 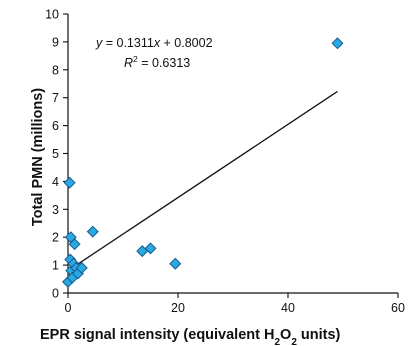 I want to click on y-tick-label: 10, so click(x=52, y=15).